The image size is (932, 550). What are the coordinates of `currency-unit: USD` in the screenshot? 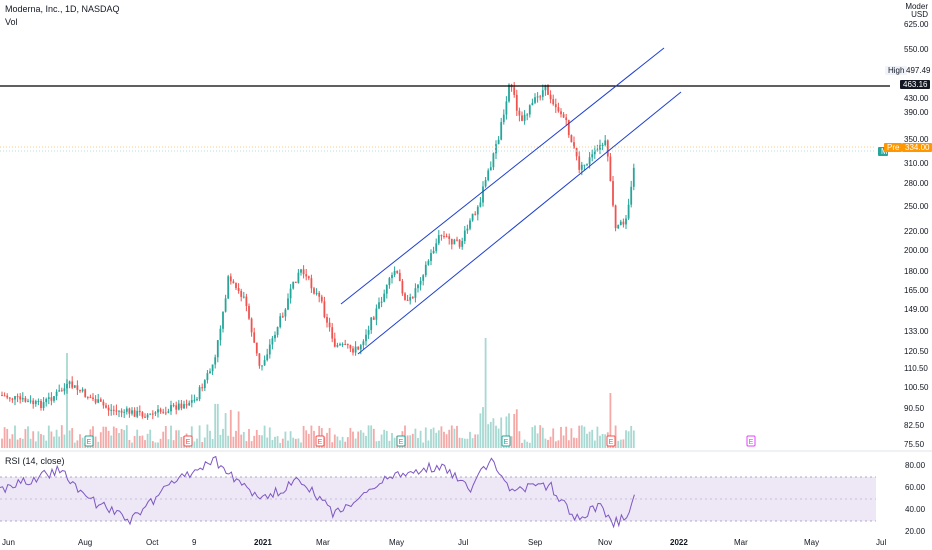 It's located at (919, 14).